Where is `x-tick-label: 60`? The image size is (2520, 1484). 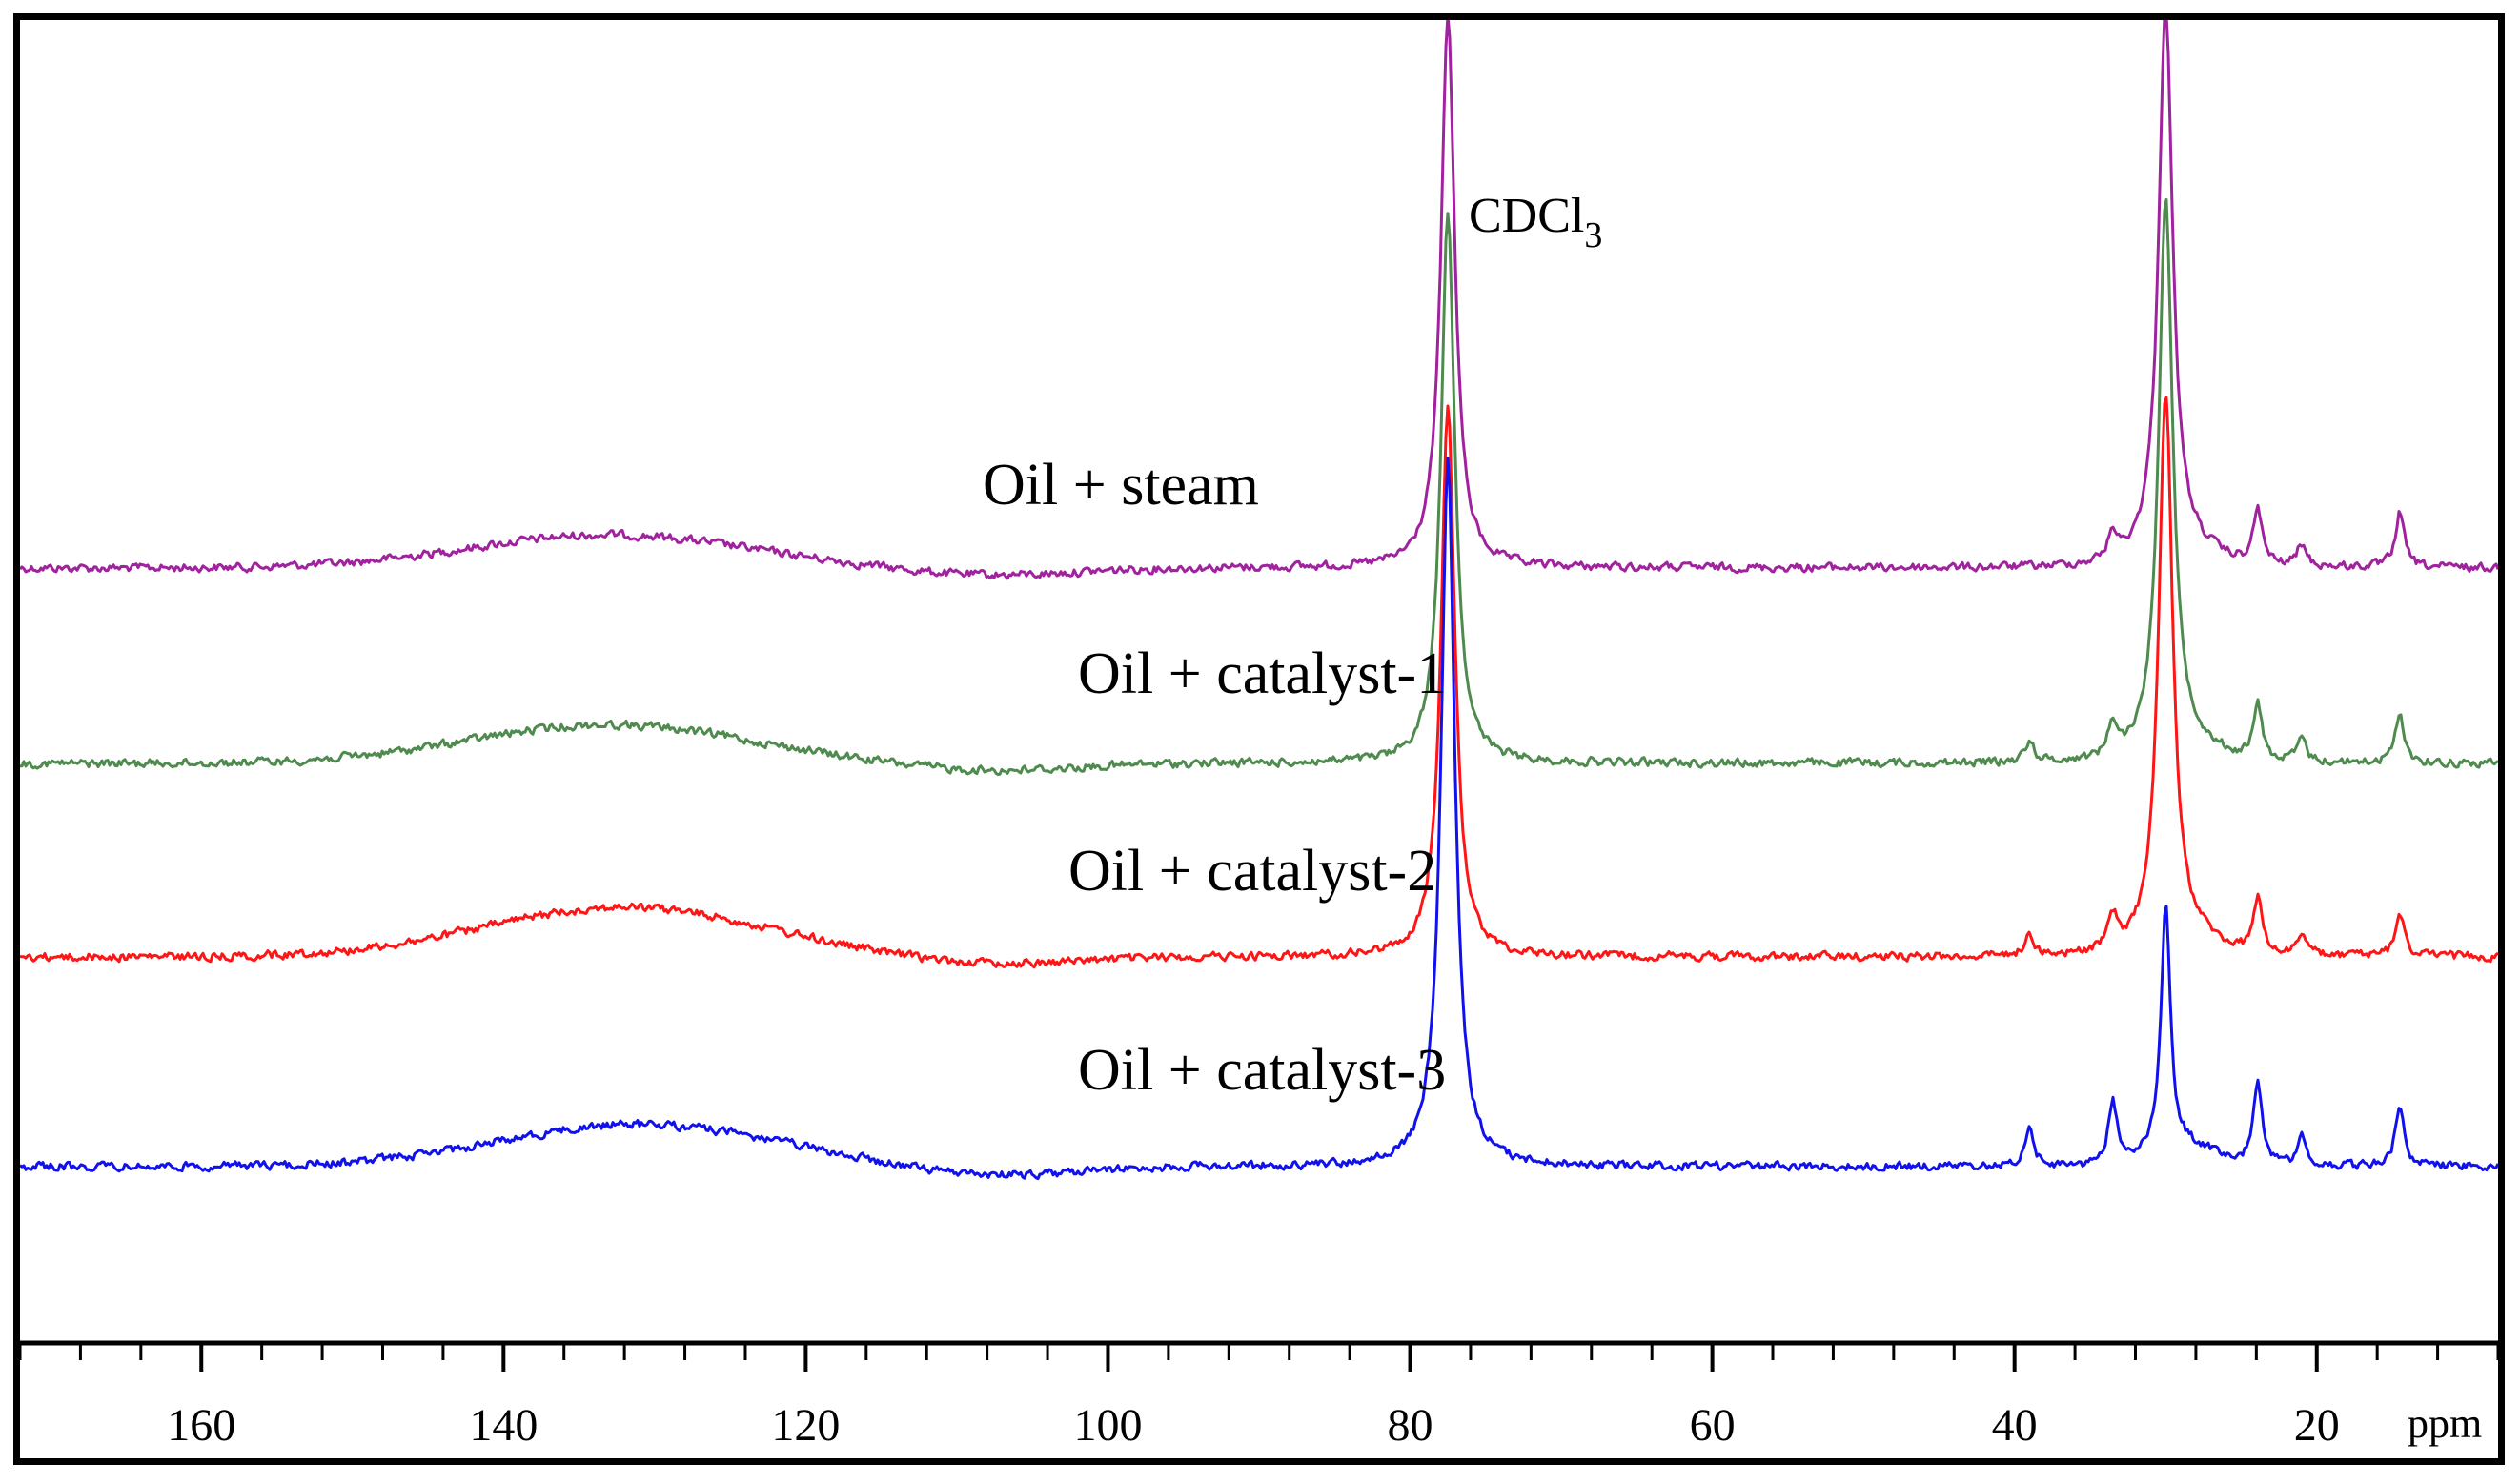
x-tick-label: 60 is located at coordinates (1713, 1426).